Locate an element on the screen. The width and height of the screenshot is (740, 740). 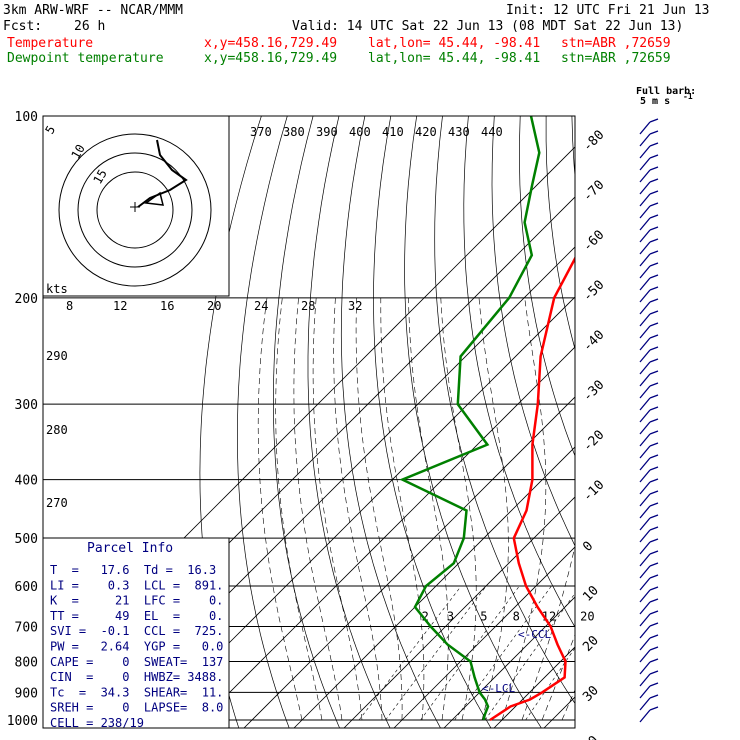
barb-legend-title: Full barb: is located at coordinates (666, 91).